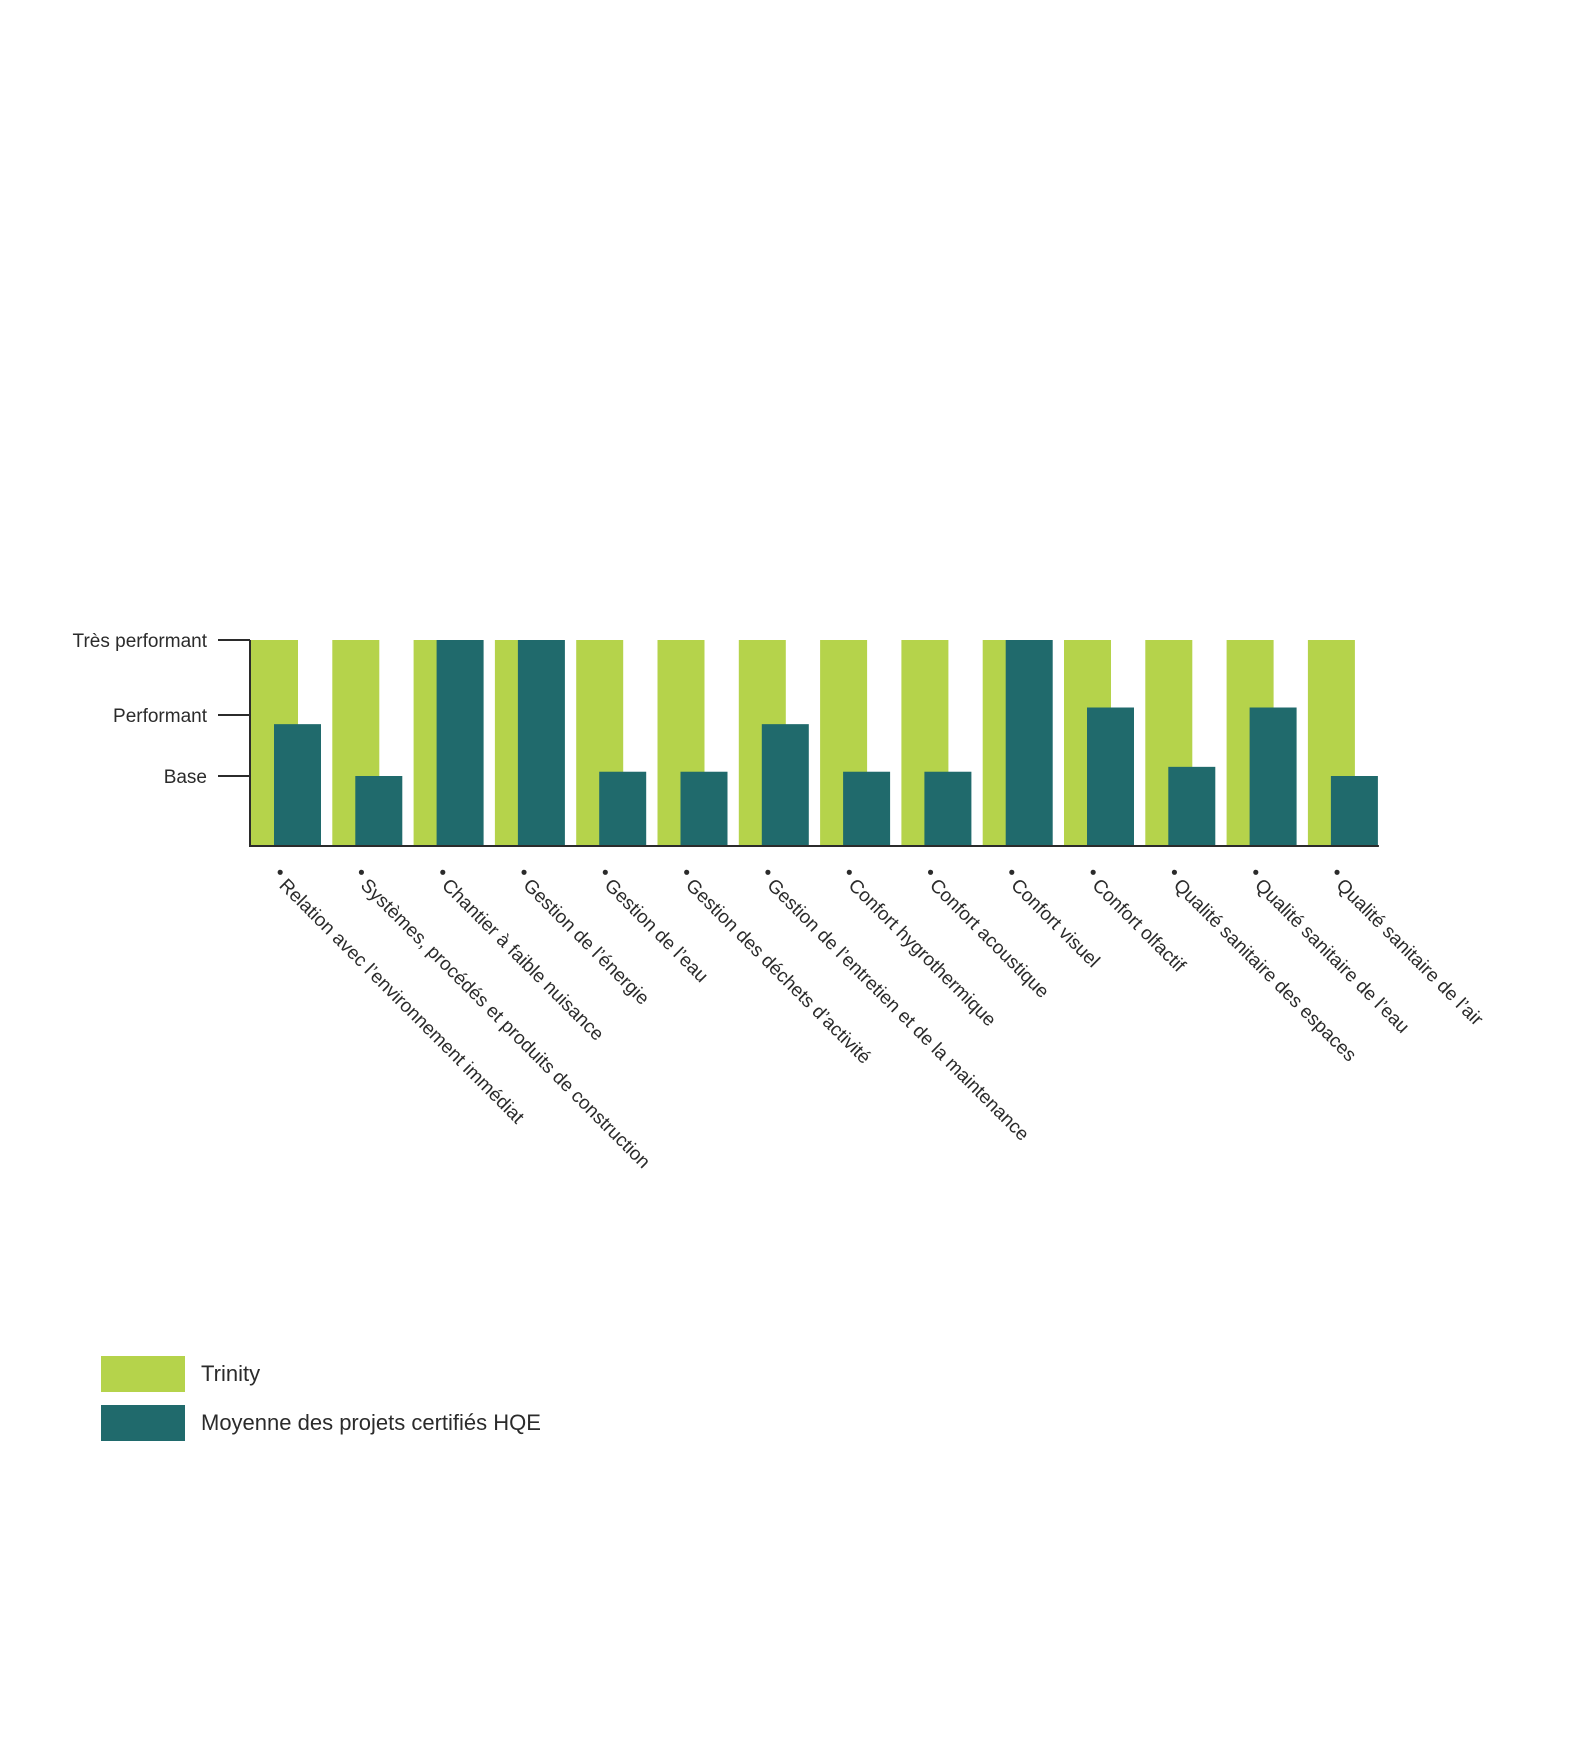  Describe the element at coordinates (1410, 953) in the screenshot. I see `x-tick-label: Qualité sanitaire de l’air` at that location.